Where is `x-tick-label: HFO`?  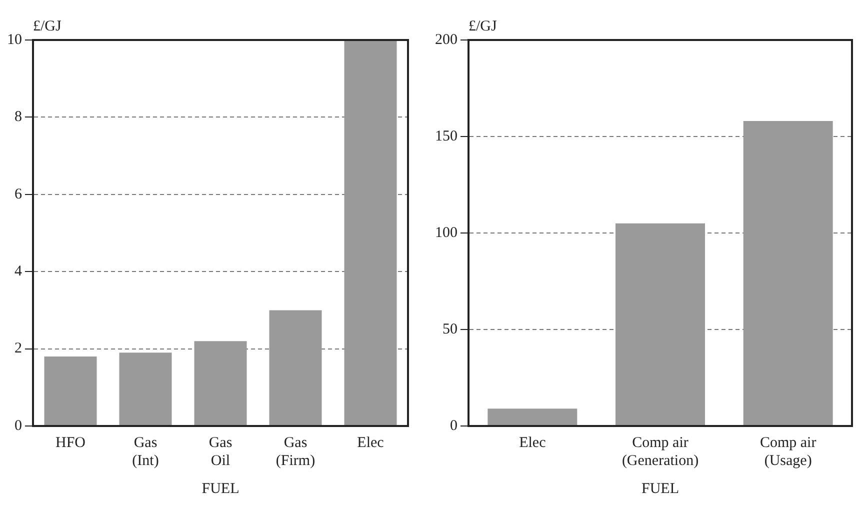
x-tick-label: HFO is located at coordinates (70, 442).